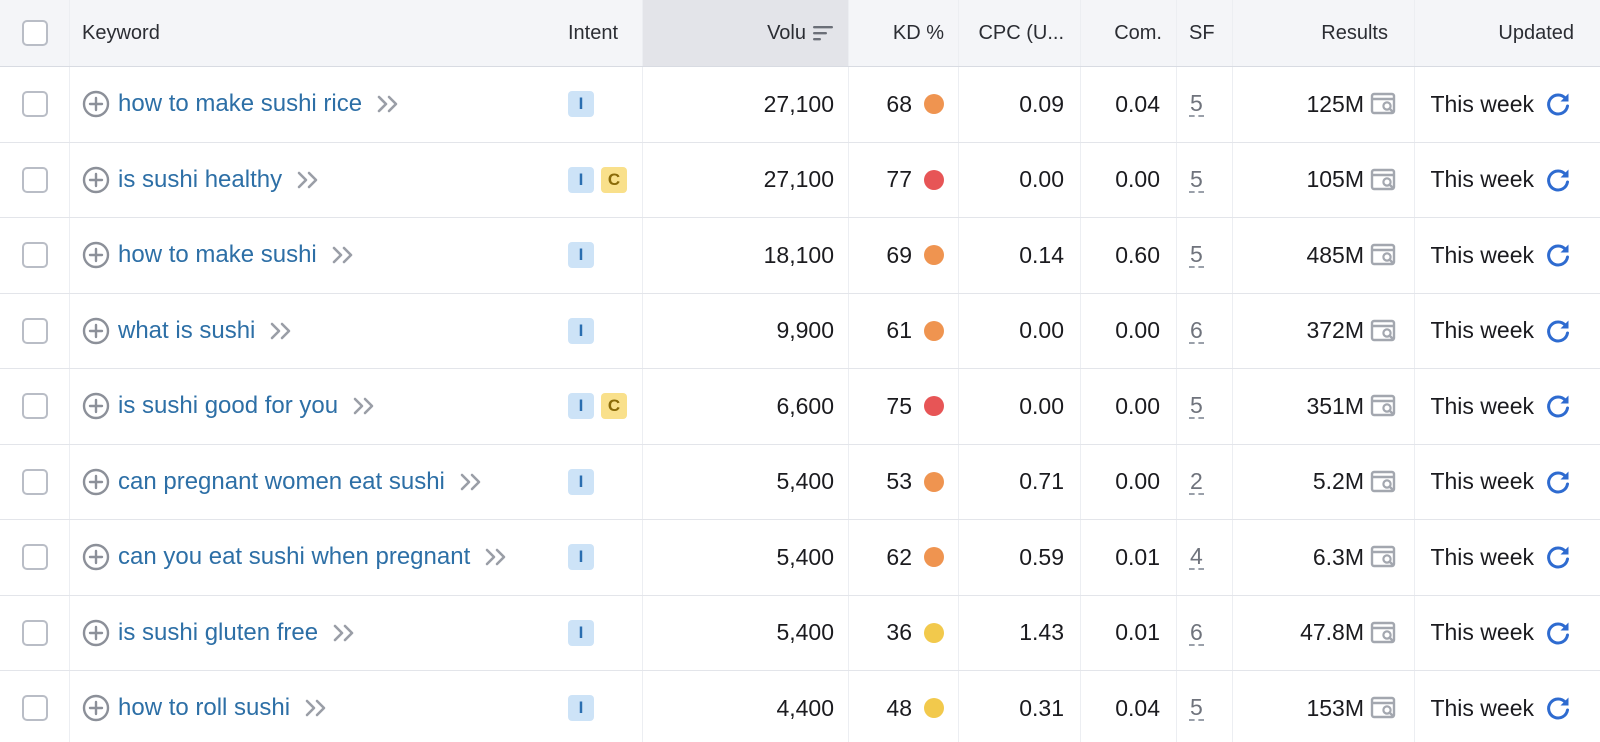 This screenshot has height=742, width=1600. What do you see at coordinates (1205, 33) in the screenshot?
I see `header-sf: SF` at bounding box center [1205, 33].